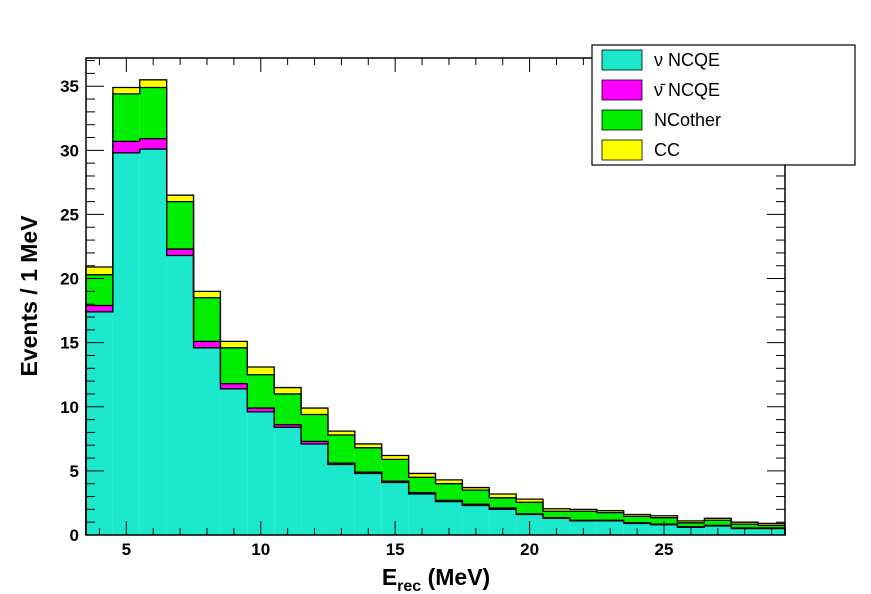  What do you see at coordinates (409, 586) in the screenshot?
I see `x-axis-title-subscript: rec` at bounding box center [409, 586].